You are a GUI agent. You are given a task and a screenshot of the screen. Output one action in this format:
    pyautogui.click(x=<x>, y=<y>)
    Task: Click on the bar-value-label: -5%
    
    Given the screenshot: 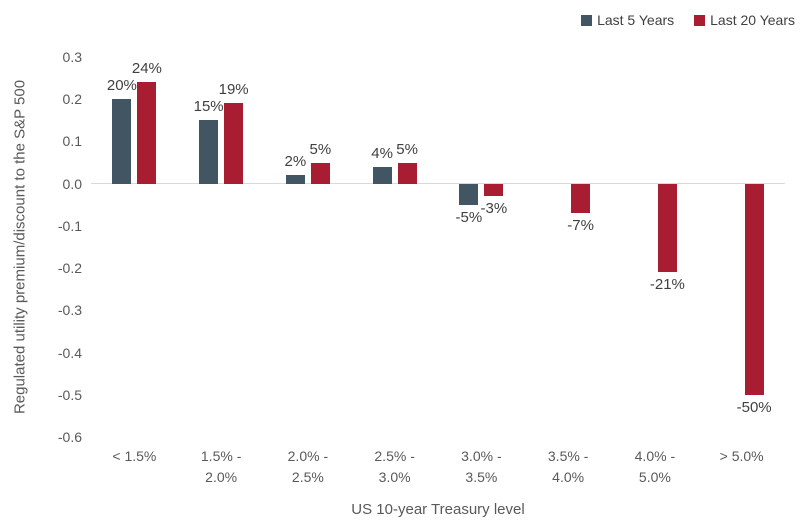 What is the action you would take?
    pyautogui.click(x=469, y=217)
    